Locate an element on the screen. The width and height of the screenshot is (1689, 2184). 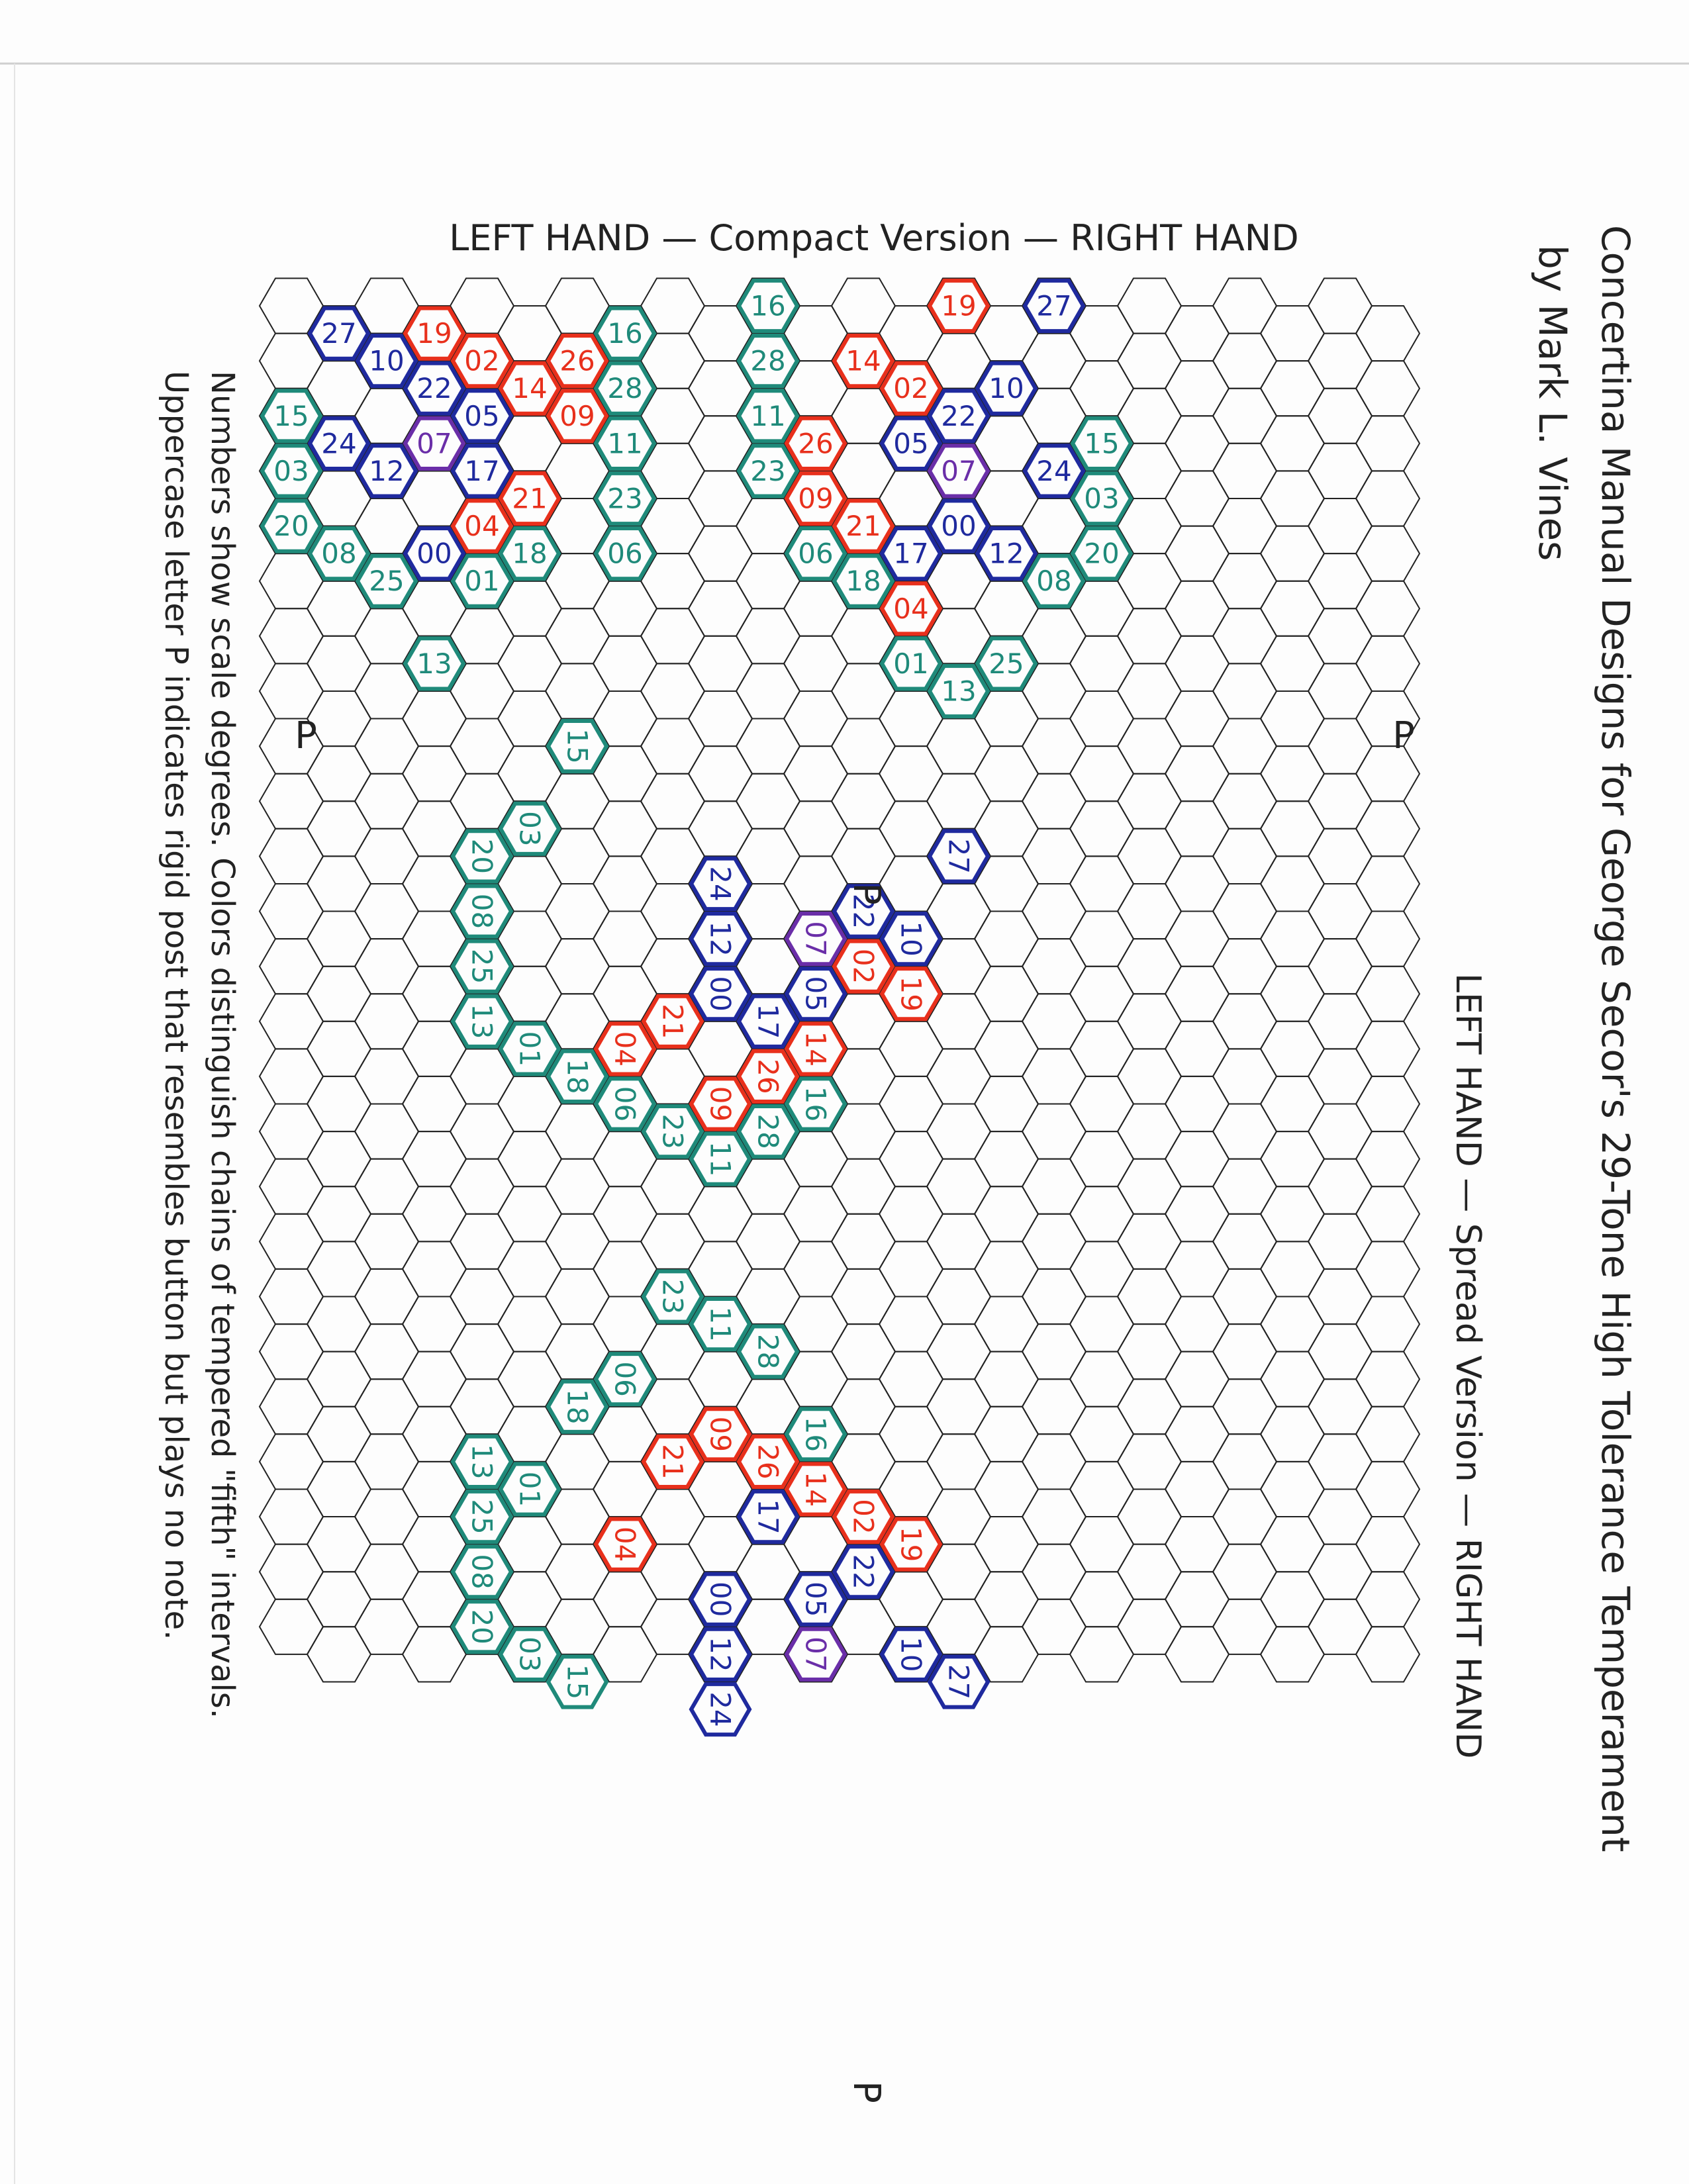
scale-degree-label: 03 is located at coordinates (530, 828).